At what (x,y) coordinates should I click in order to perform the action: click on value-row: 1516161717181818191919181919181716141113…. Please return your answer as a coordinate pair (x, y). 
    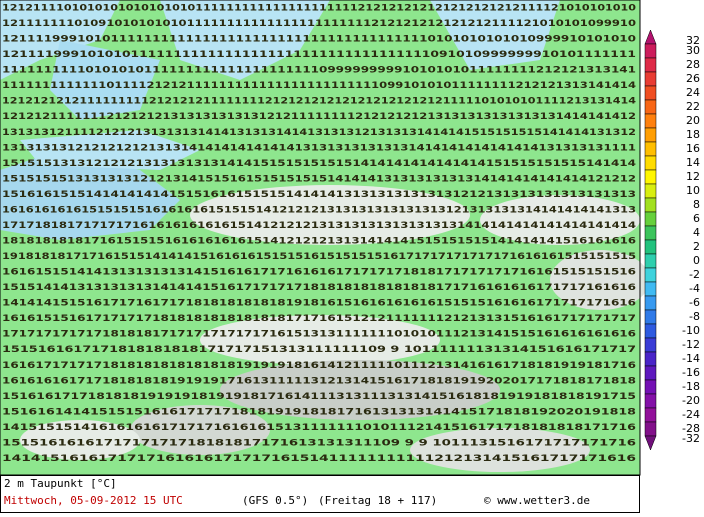
    Looking at the image, I should click on (319, 397).